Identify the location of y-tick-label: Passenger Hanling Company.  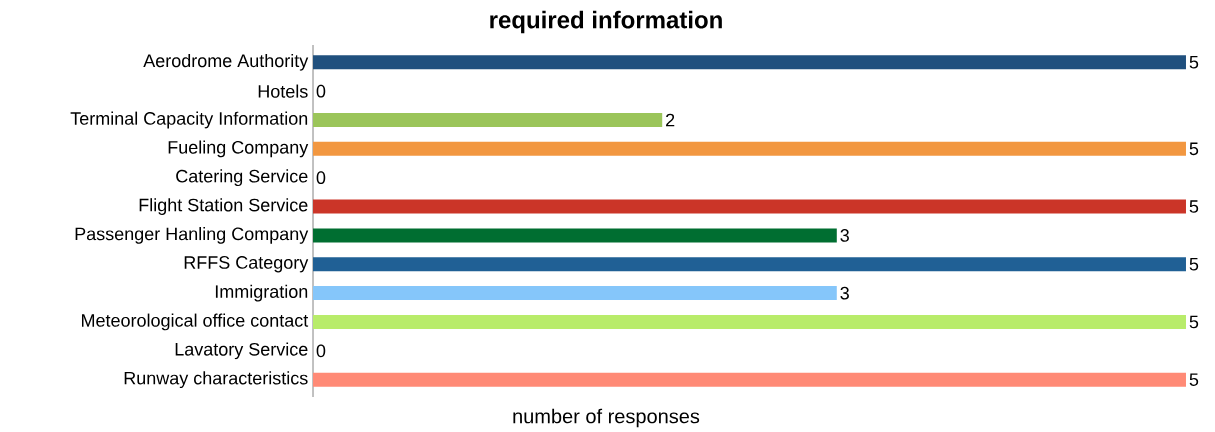
(192, 235).